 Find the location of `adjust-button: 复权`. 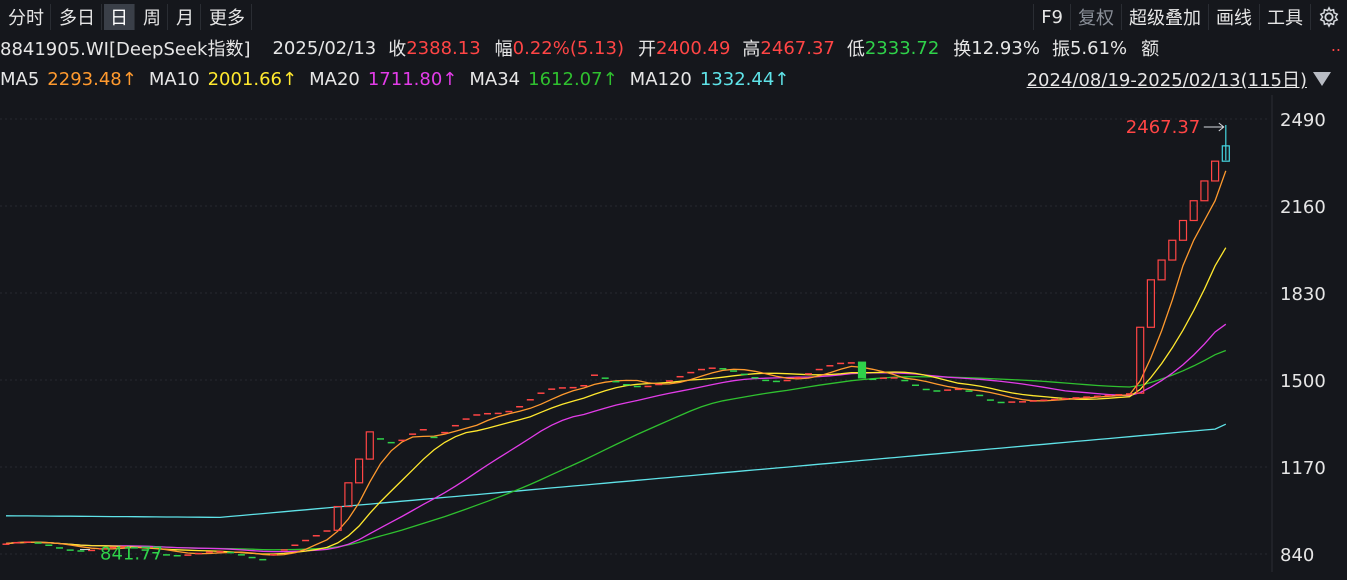

adjust-button: 复权 is located at coordinates (1095, 17).